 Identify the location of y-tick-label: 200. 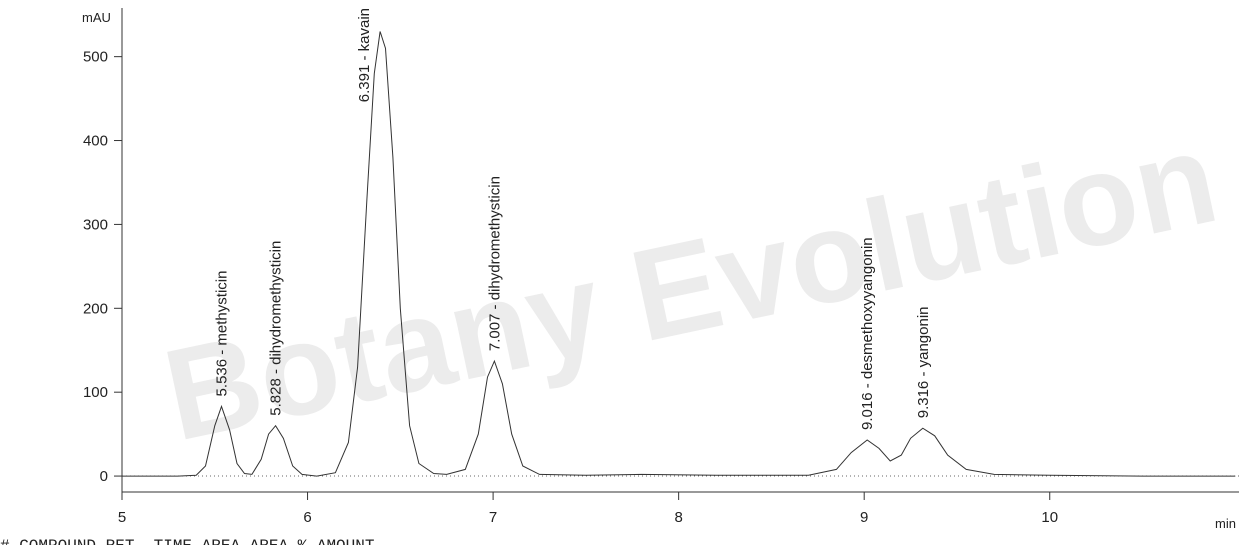
(95, 308).